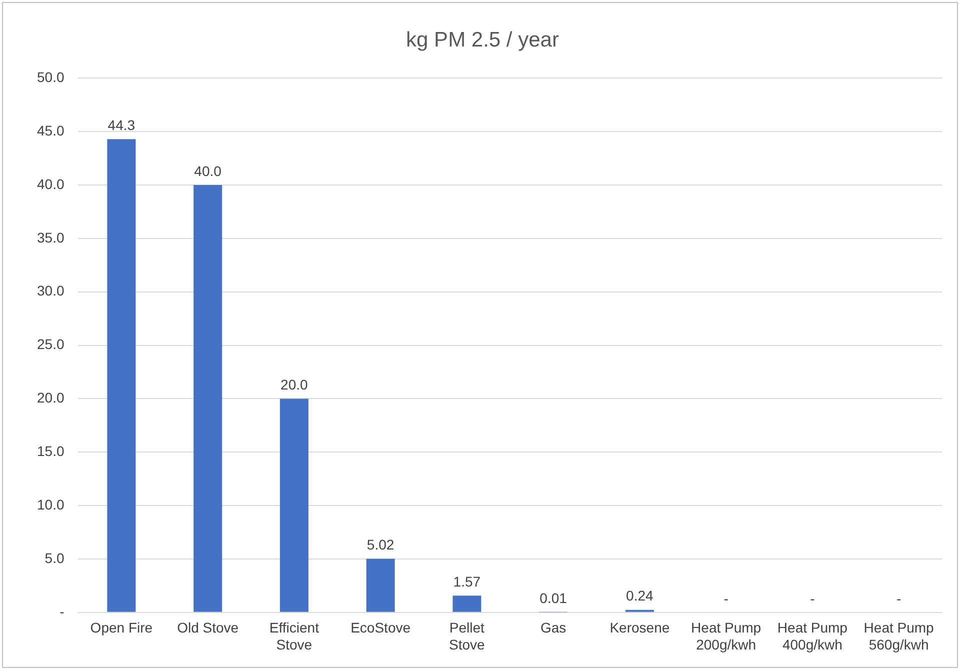 Image resolution: width=962 pixels, height=672 pixels. What do you see at coordinates (50, 504) in the screenshot?
I see `y-tick-label: 10.0` at bounding box center [50, 504].